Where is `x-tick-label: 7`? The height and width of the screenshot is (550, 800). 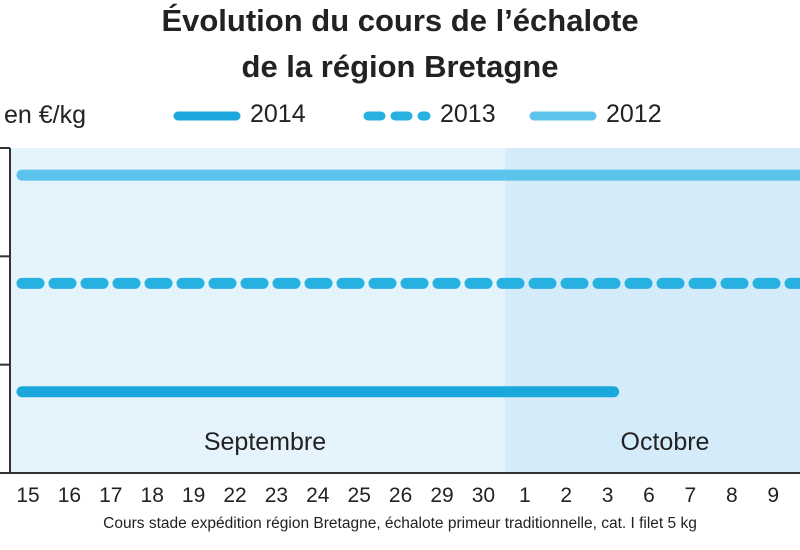 x-tick-label: 7 is located at coordinates (691, 495).